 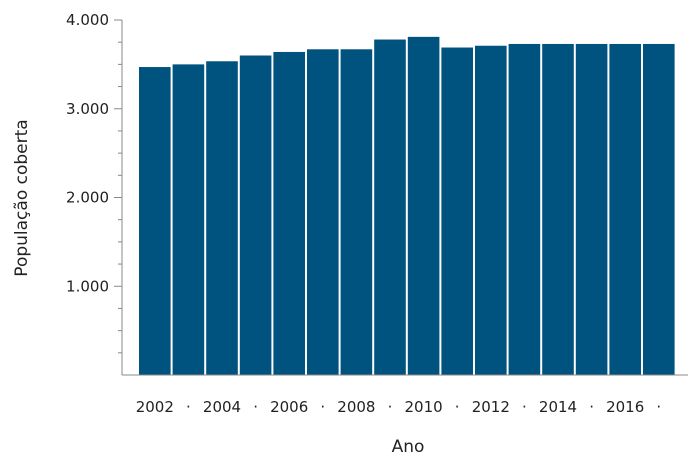 What do you see at coordinates (625, 209) in the screenshot?
I see `bar-2016` at bounding box center [625, 209].